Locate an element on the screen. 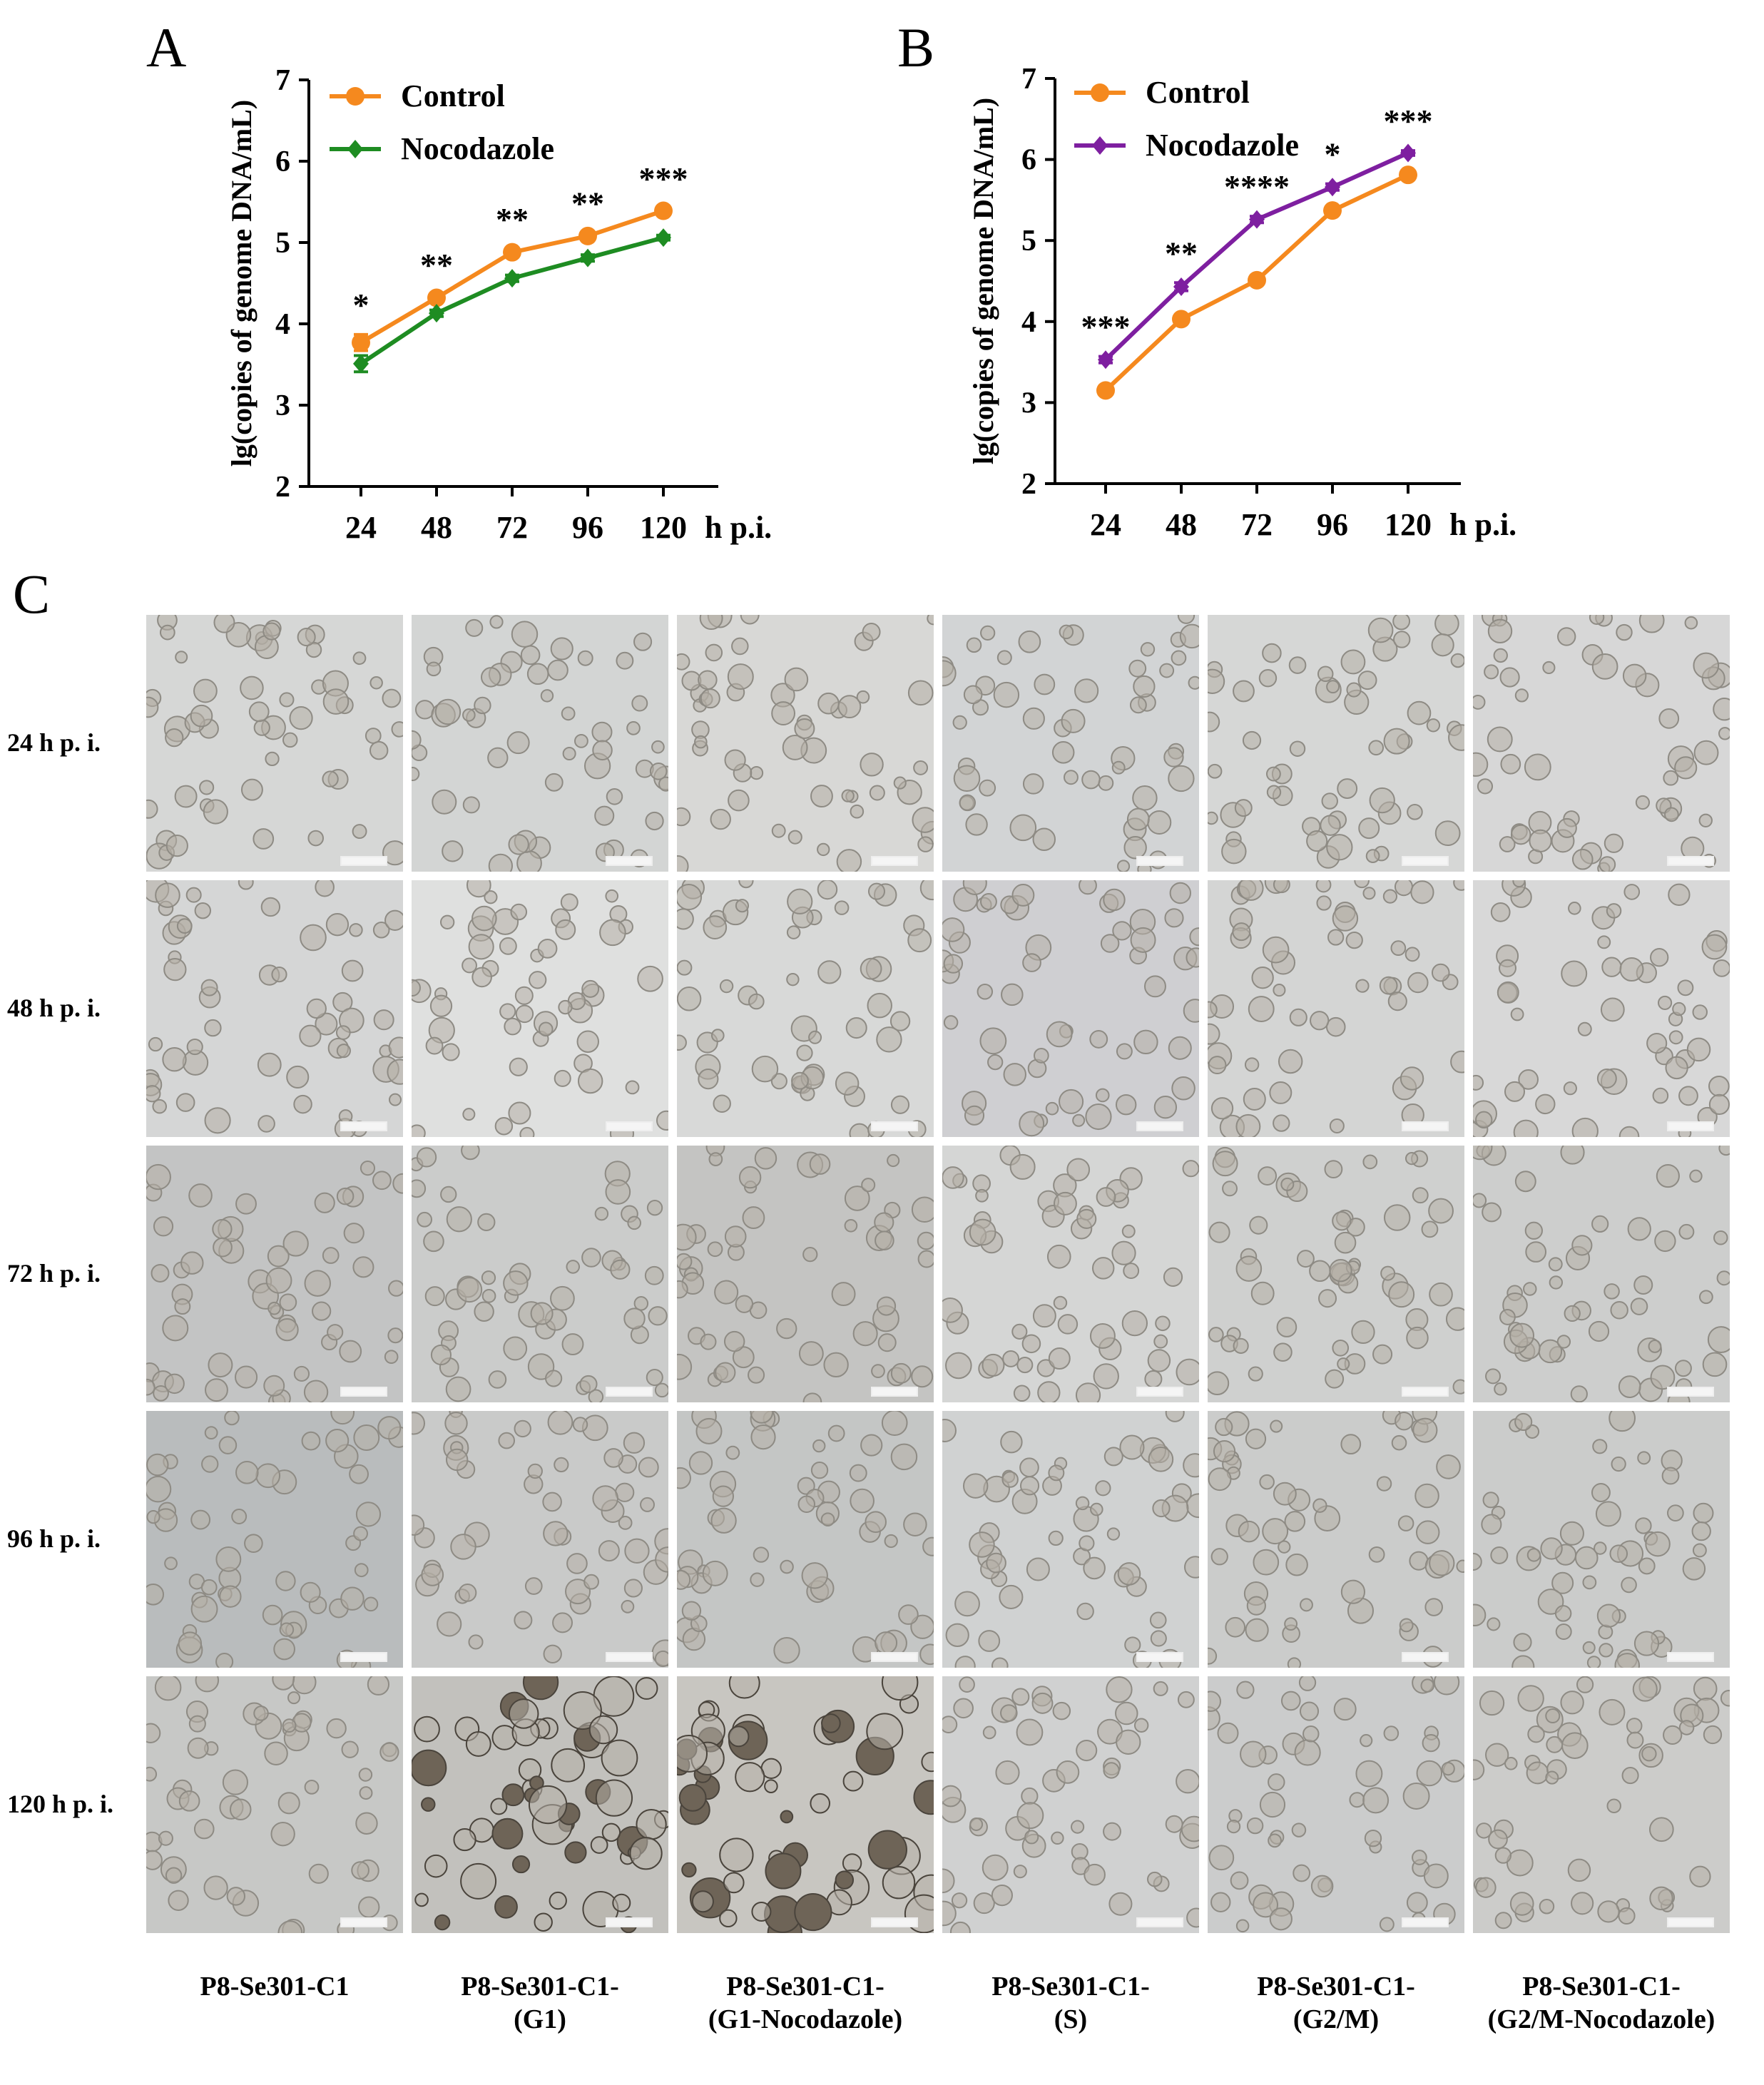 This screenshot has width=1764, height=2085. y-tick-label: 4 is located at coordinates (282, 325).